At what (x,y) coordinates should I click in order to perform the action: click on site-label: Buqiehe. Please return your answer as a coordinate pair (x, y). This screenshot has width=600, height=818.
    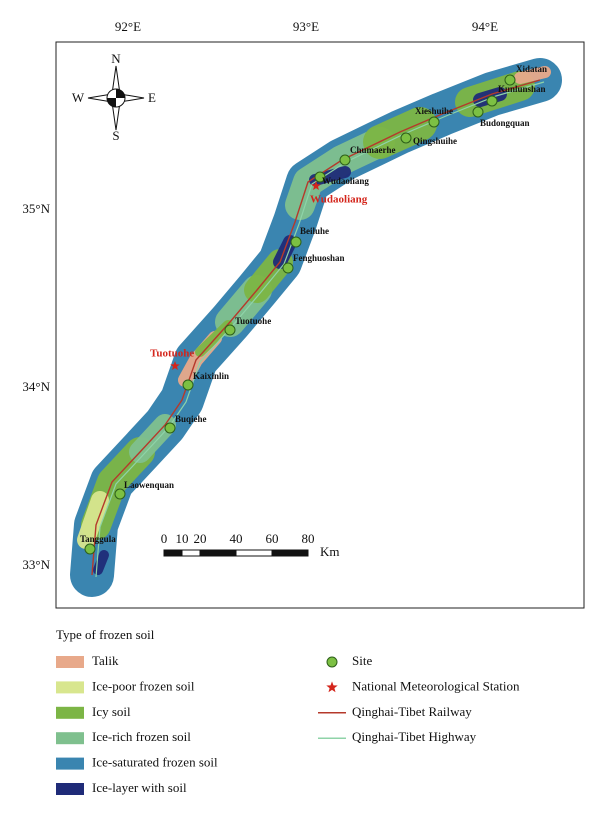
    Looking at the image, I should click on (191, 419).